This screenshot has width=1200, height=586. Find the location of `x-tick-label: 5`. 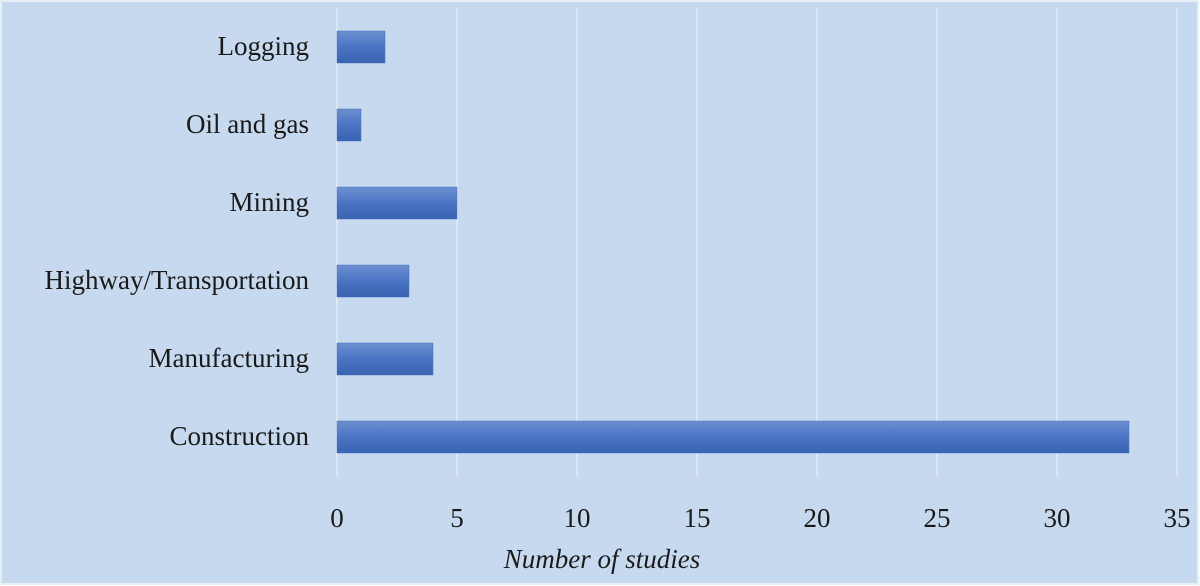

x-tick-label: 5 is located at coordinates (457, 518).